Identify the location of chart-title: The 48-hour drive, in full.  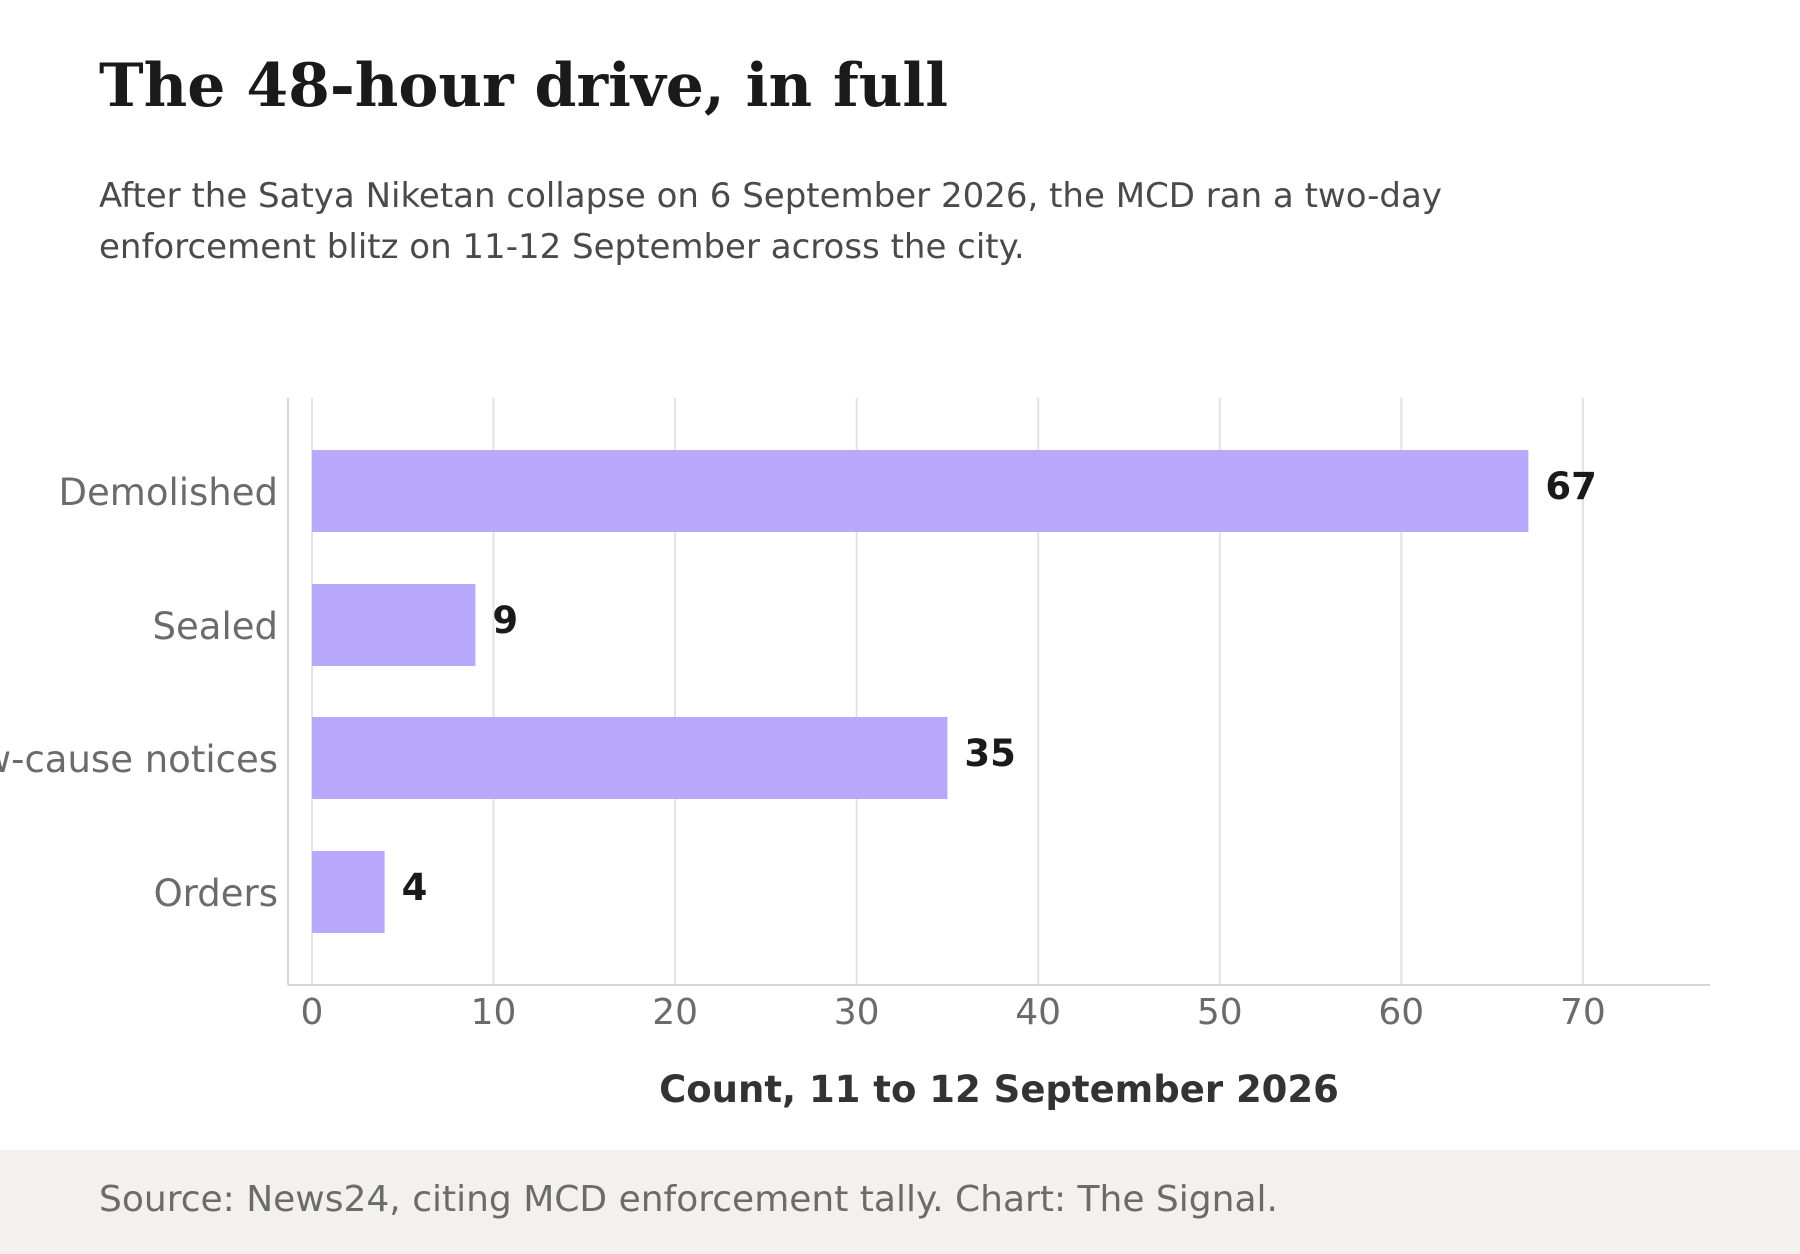
(523, 86).